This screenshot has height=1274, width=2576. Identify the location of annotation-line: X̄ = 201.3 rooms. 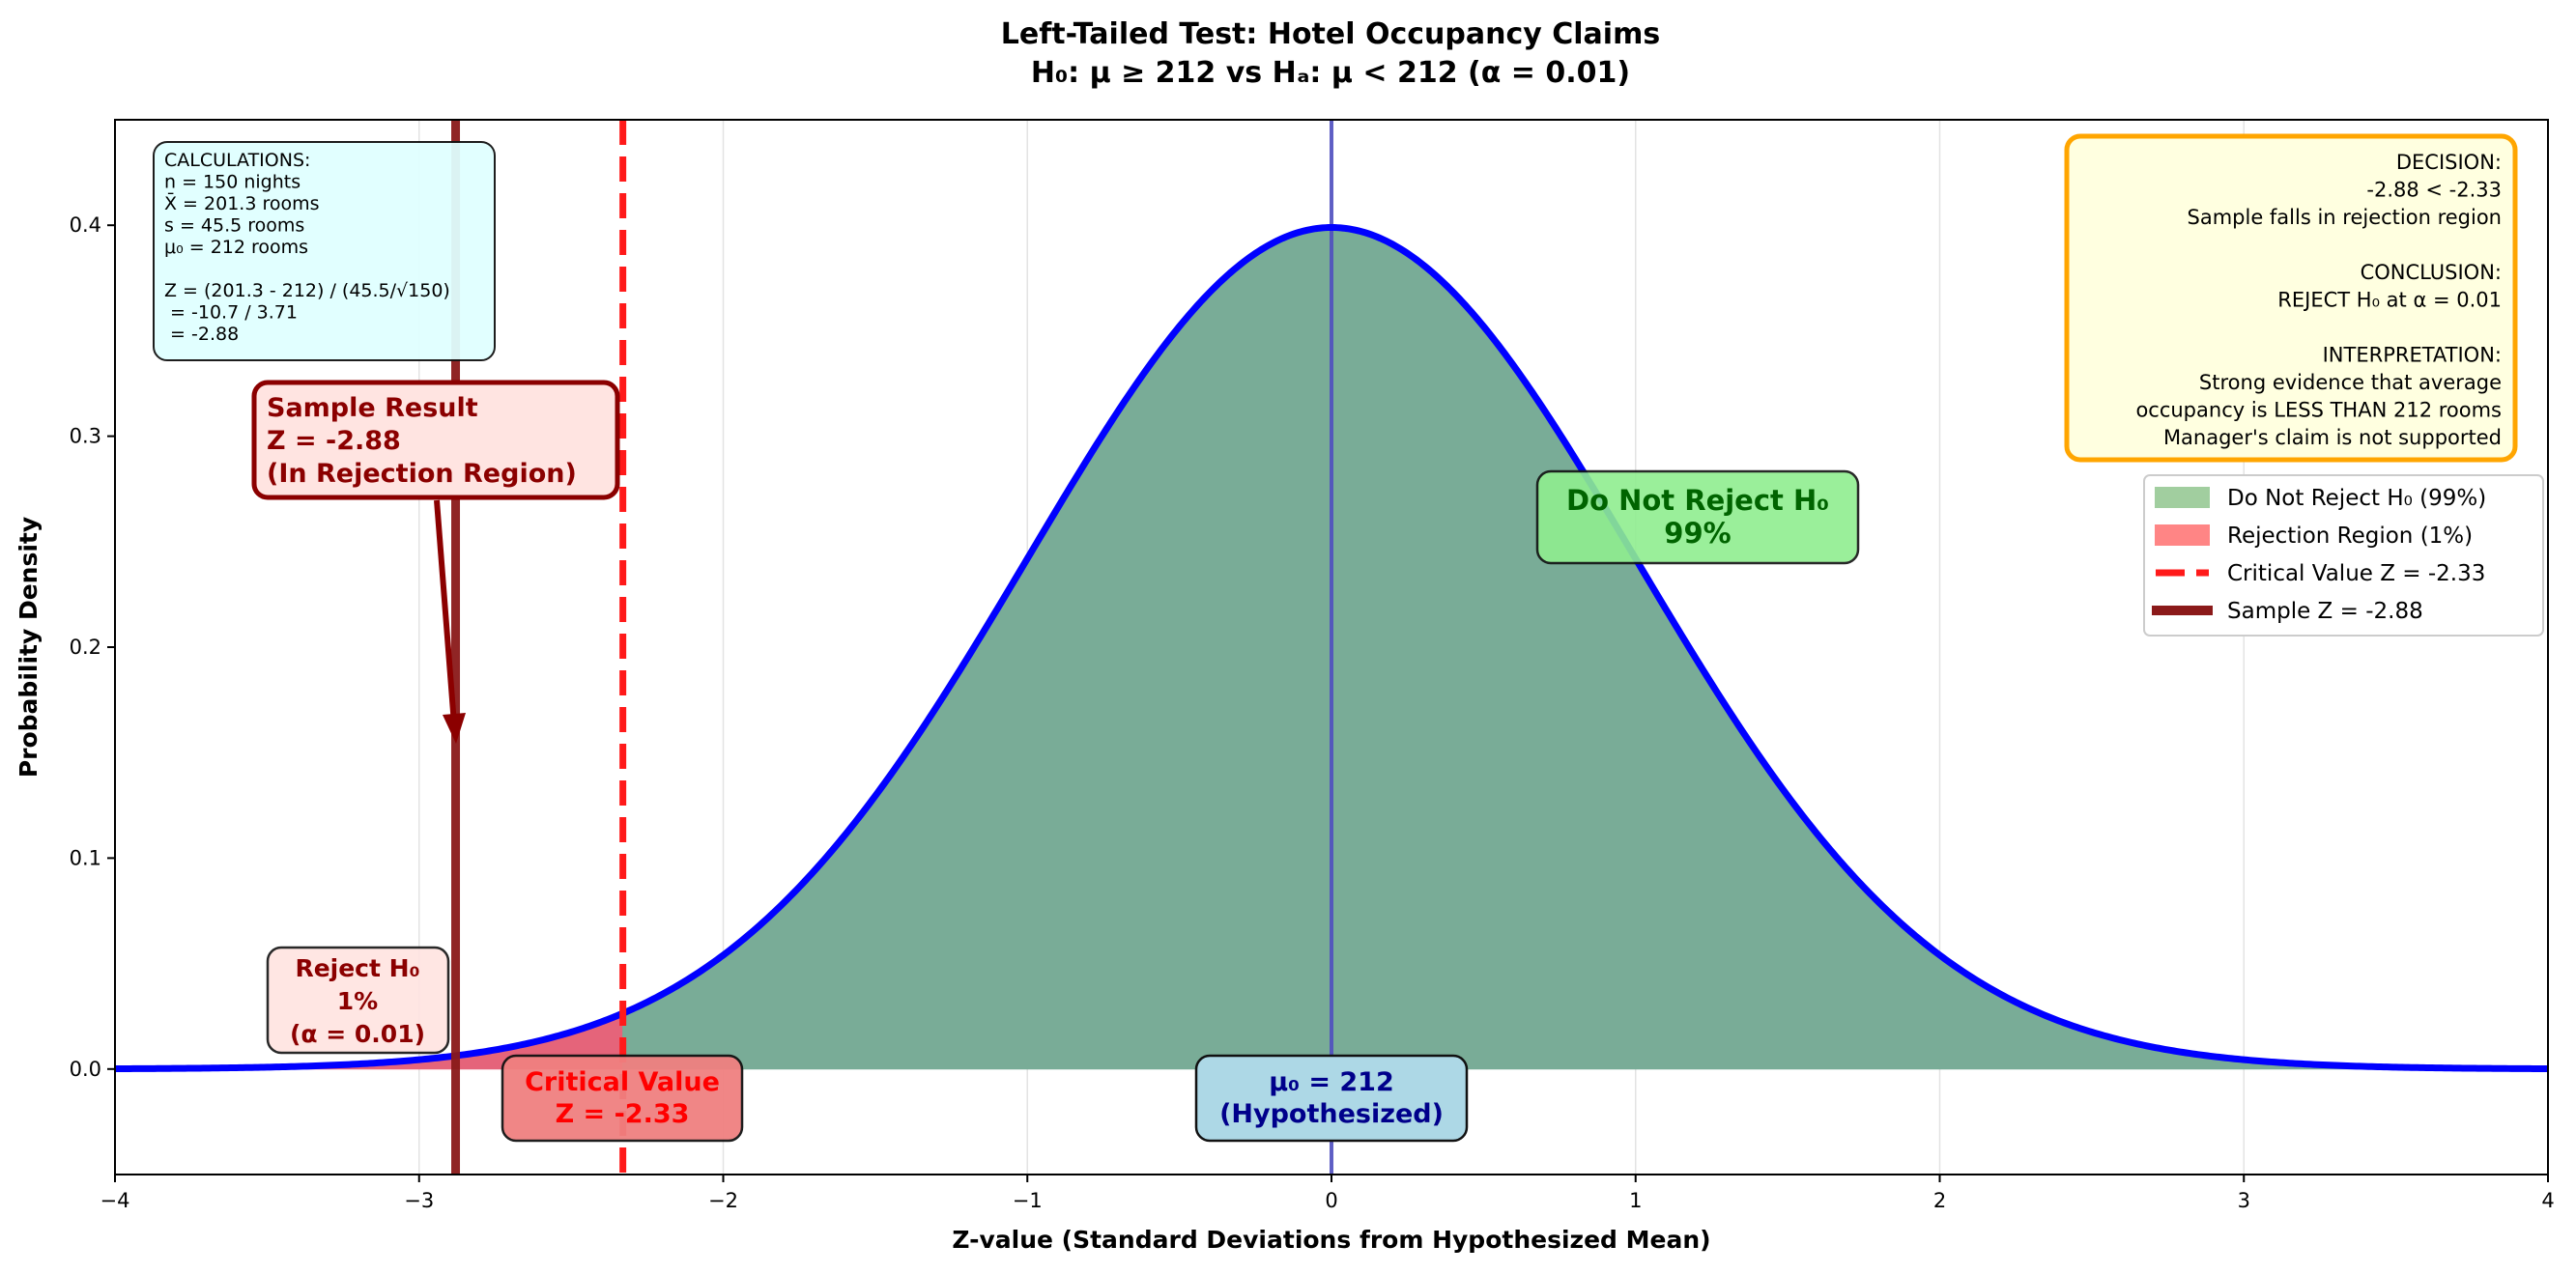
(242, 203).